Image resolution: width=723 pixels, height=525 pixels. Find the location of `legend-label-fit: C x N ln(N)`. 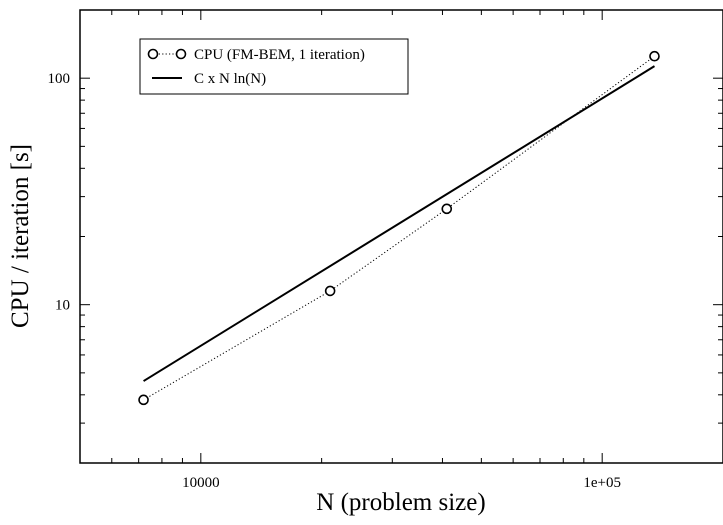

legend-label-fit: C x N ln(N) is located at coordinates (230, 79).